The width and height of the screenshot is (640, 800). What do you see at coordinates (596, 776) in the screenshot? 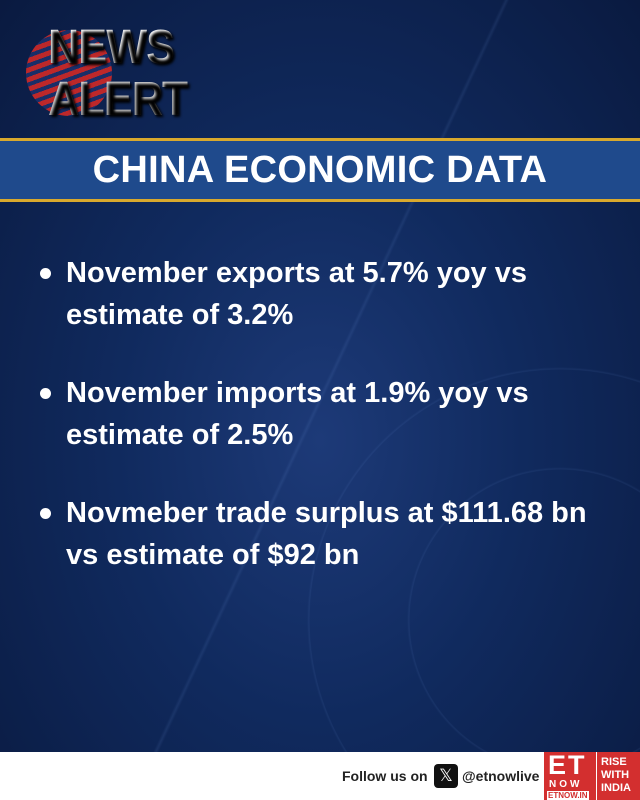
I see `logo-divider` at bounding box center [596, 776].